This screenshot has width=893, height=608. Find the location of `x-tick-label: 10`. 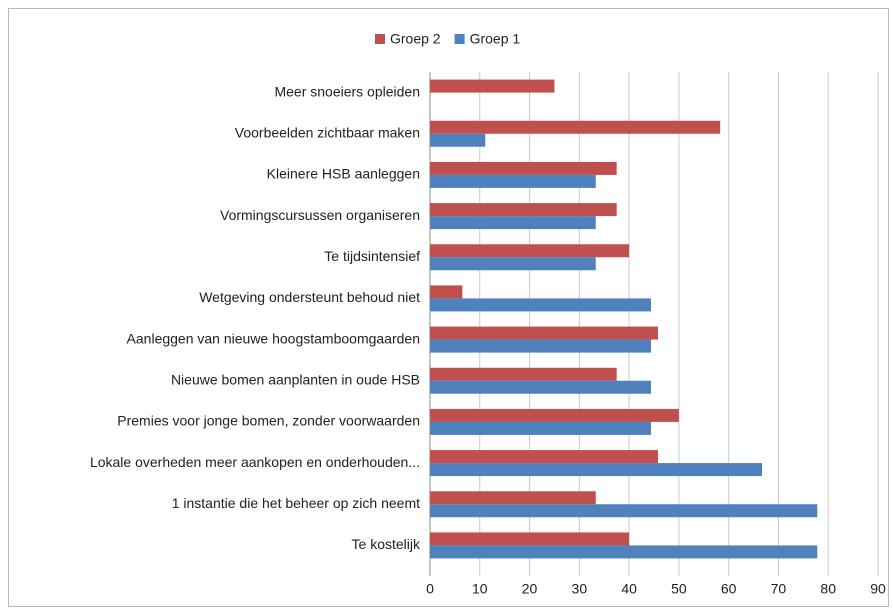

x-tick-label: 10 is located at coordinates (480, 589).